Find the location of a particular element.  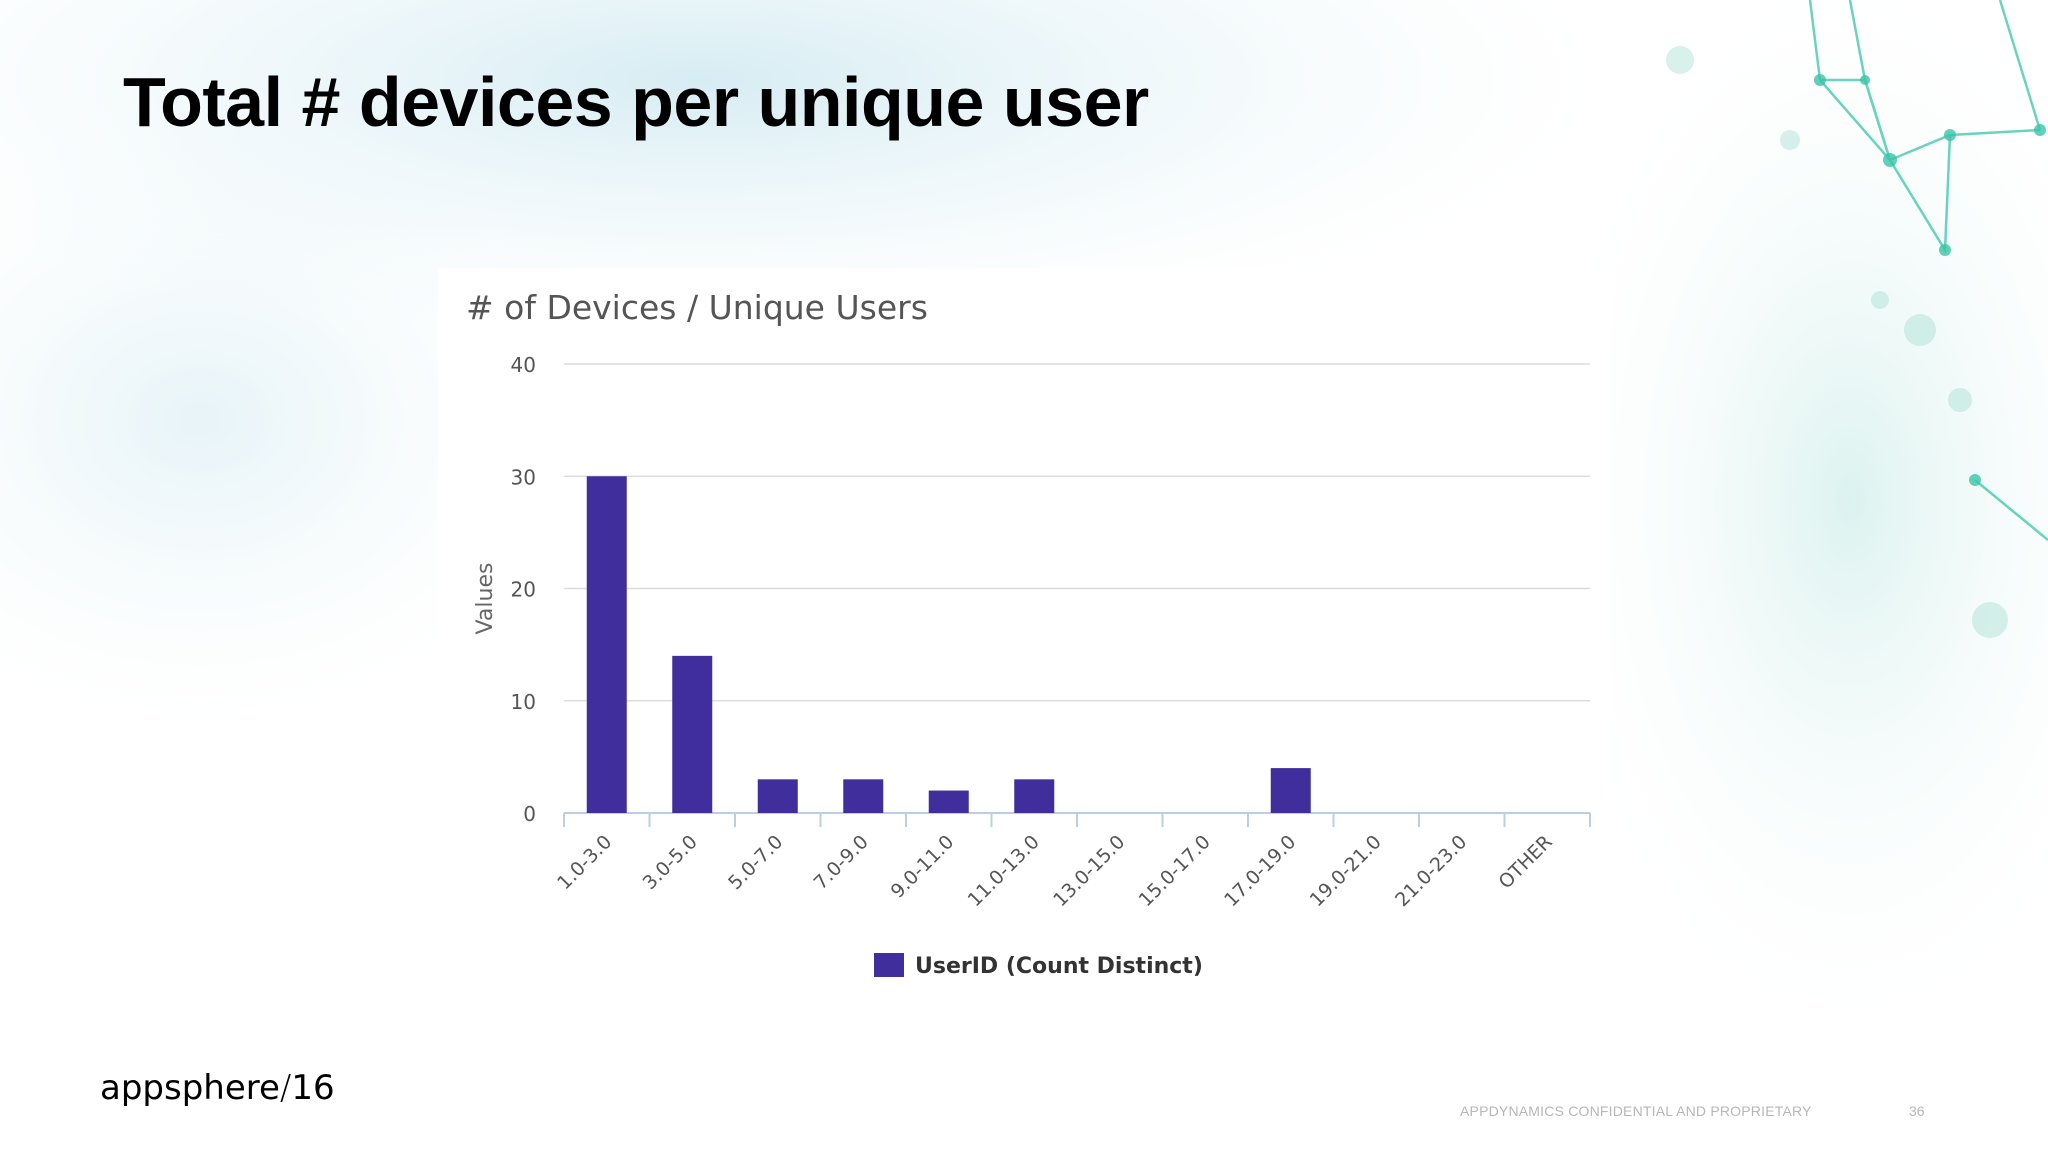

x-tick-label: 17.0-19.0 is located at coordinates (1260, 871).